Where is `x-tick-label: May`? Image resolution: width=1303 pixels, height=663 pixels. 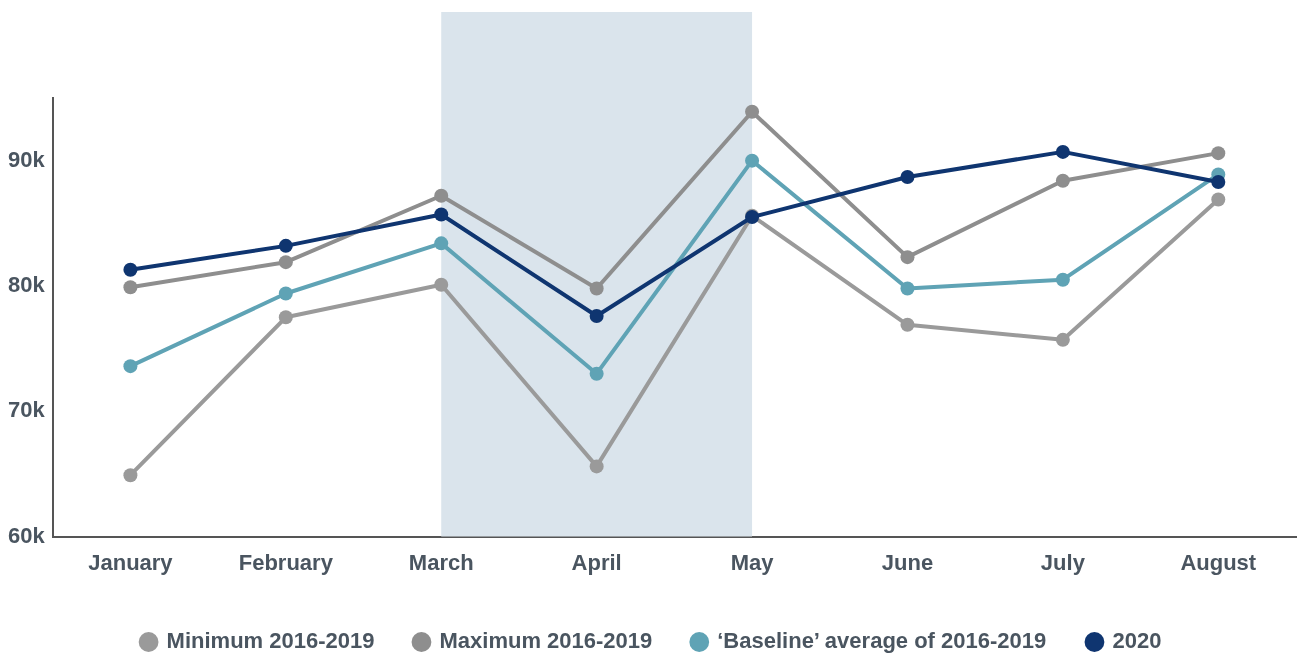 x-tick-label: May is located at coordinates (752, 562).